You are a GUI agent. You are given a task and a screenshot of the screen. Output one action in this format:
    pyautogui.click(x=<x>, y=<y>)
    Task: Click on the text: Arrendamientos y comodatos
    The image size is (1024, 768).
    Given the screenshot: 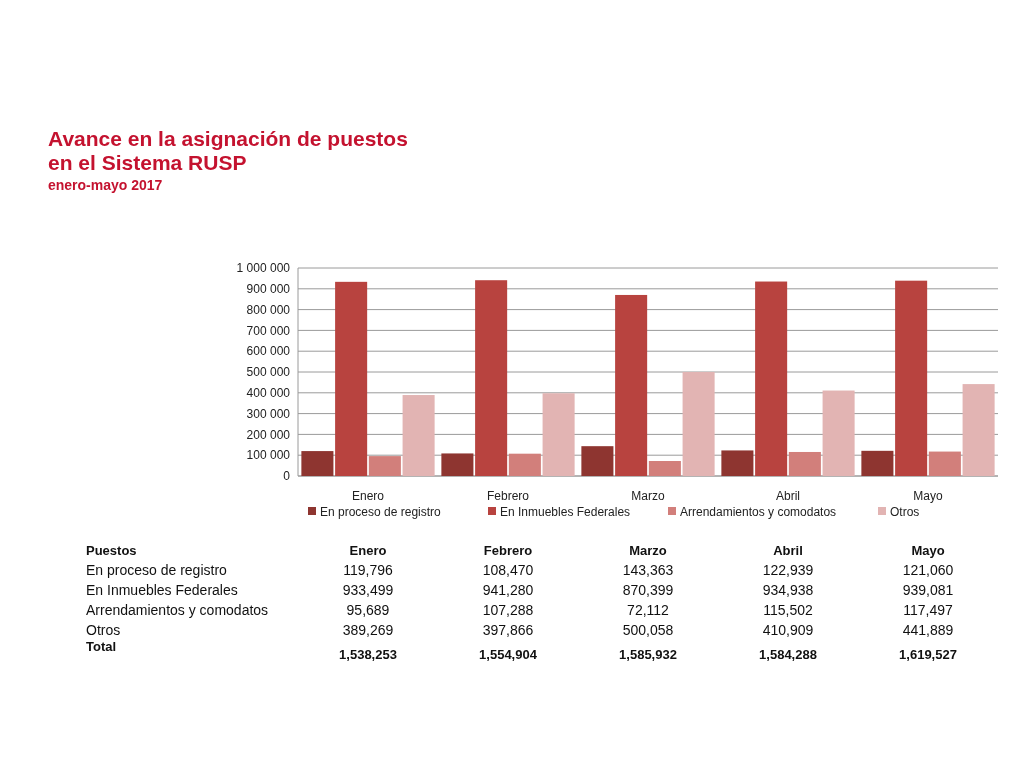 What is the action you would take?
    pyautogui.click(x=177, y=610)
    